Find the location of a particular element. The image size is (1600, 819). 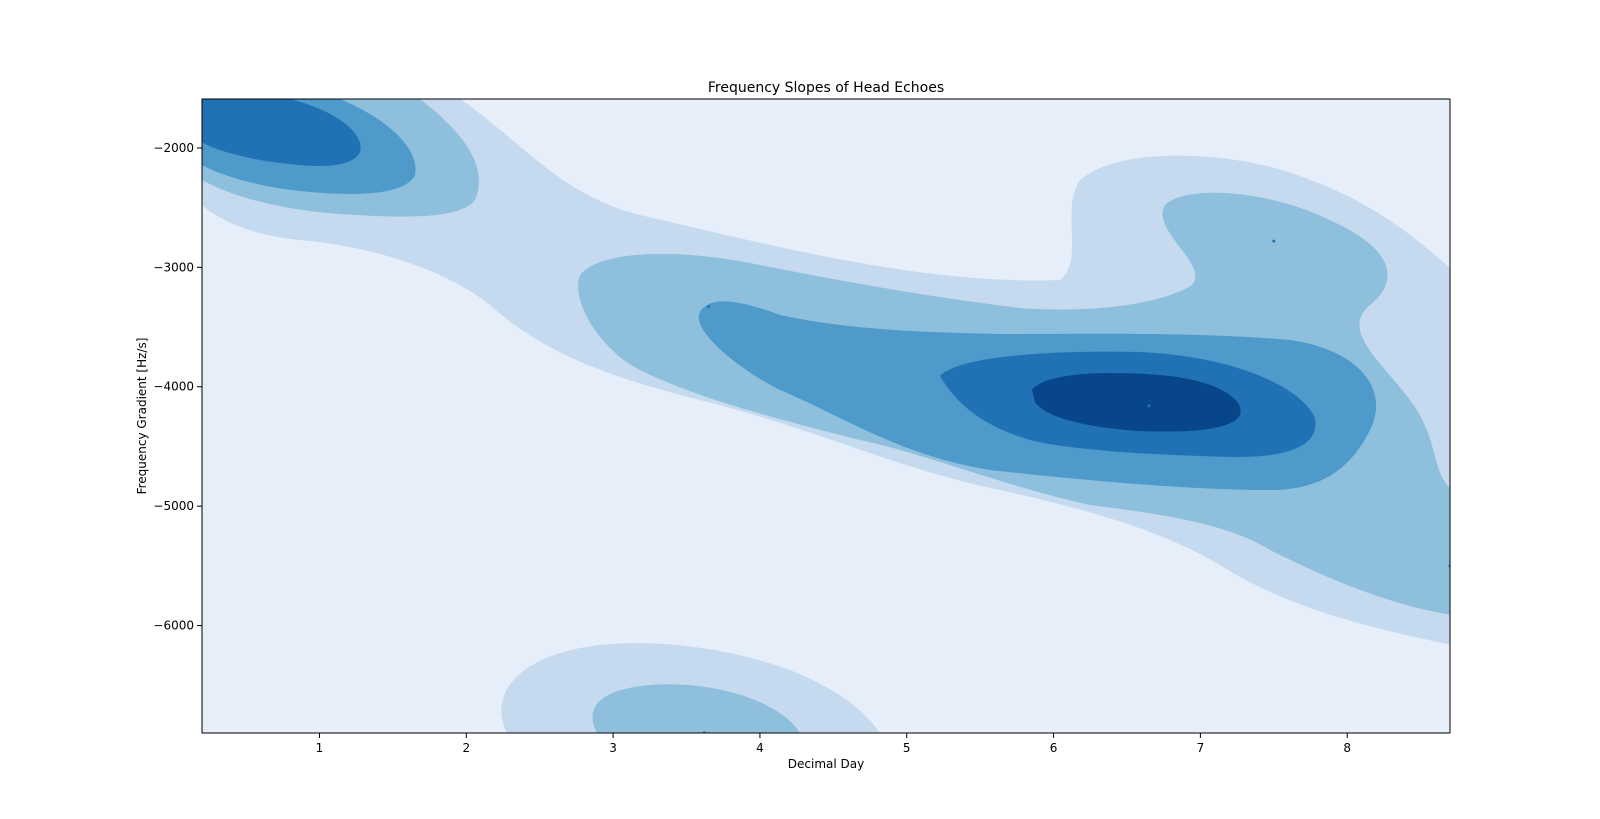

chart-title: Frequency Slopes of Head Echoes is located at coordinates (826, 88).